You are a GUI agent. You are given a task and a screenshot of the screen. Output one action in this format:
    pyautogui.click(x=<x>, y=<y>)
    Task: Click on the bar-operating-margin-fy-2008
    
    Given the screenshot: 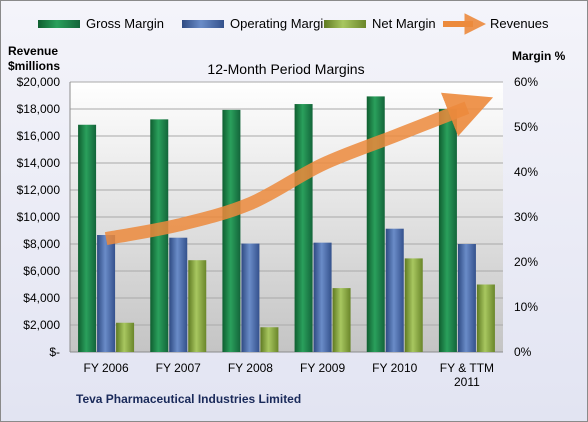 What is the action you would take?
    pyautogui.click(x=250, y=297)
    